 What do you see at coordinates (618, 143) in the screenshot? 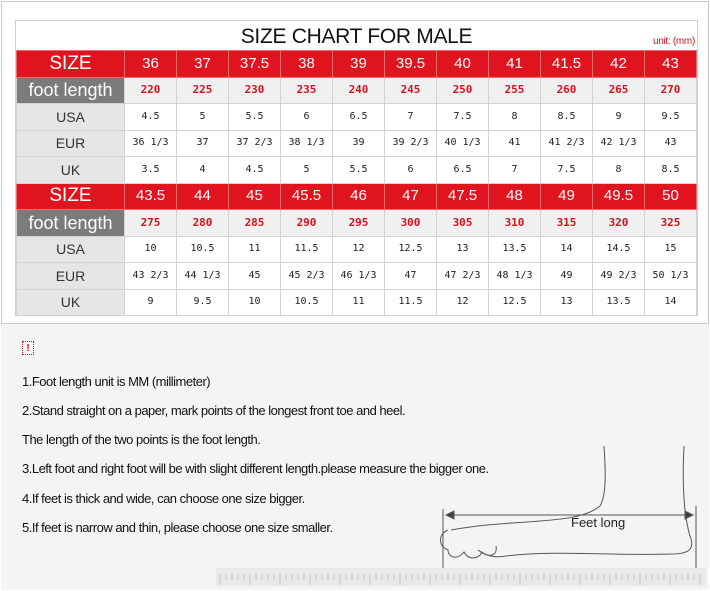
I see `cell-eur: 42 1/3` at bounding box center [618, 143].